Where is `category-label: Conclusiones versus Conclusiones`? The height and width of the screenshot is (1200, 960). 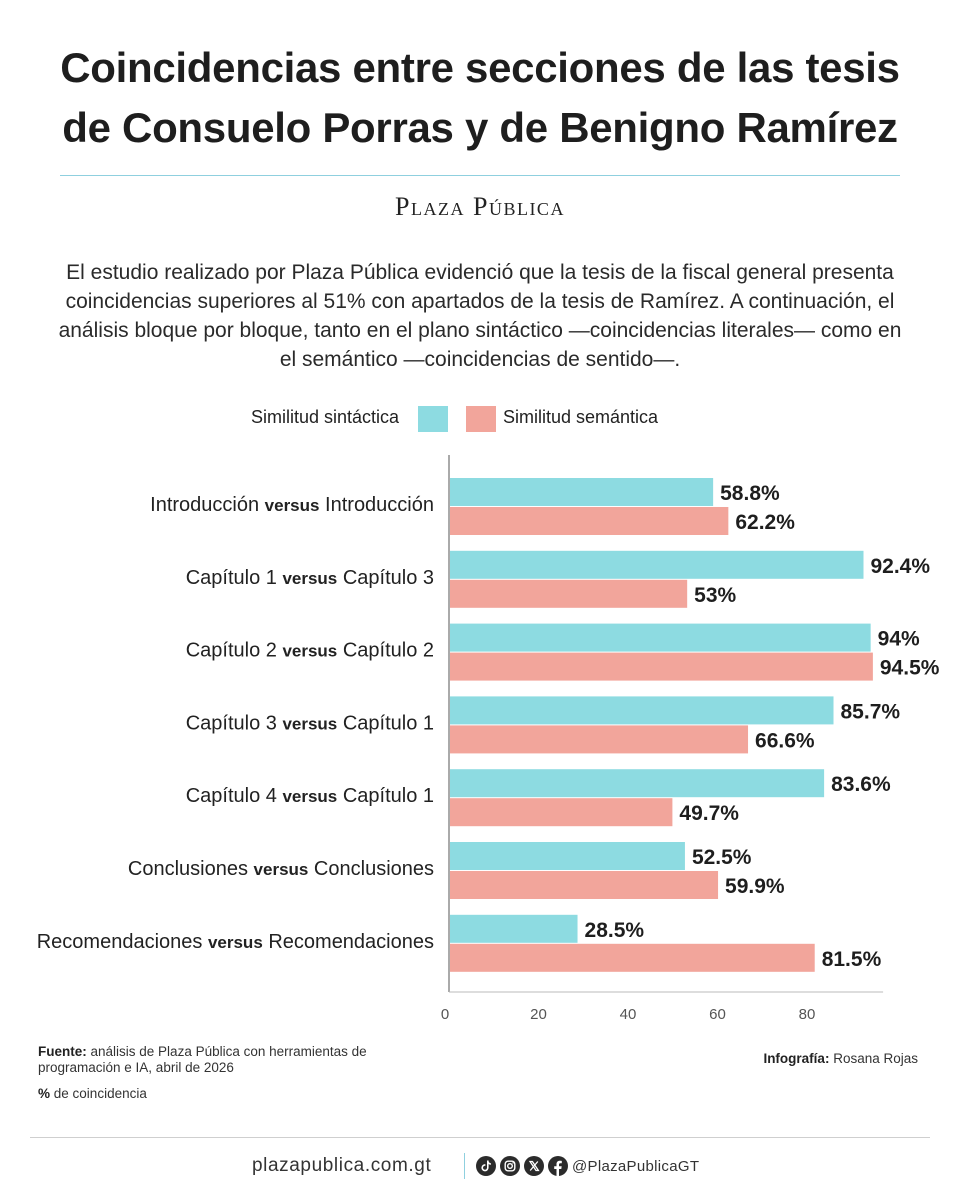
category-label: Conclusiones versus Conclusiones is located at coordinates (281, 869).